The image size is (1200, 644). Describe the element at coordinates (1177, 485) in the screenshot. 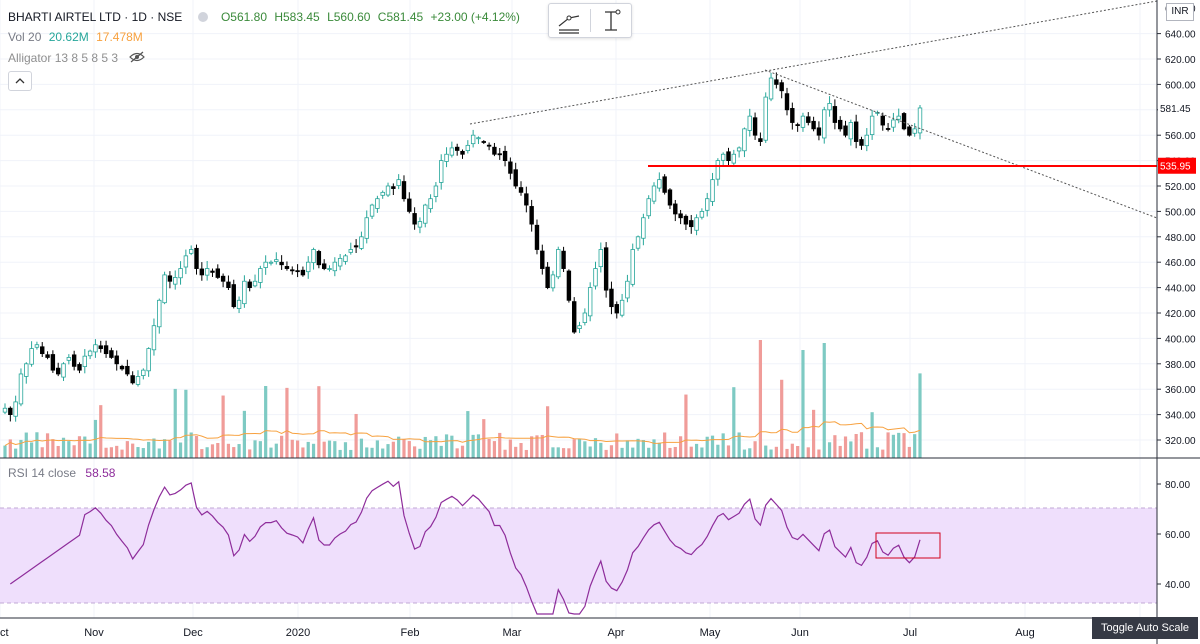

I see `rsi-tick-label: 80.00` at that location.